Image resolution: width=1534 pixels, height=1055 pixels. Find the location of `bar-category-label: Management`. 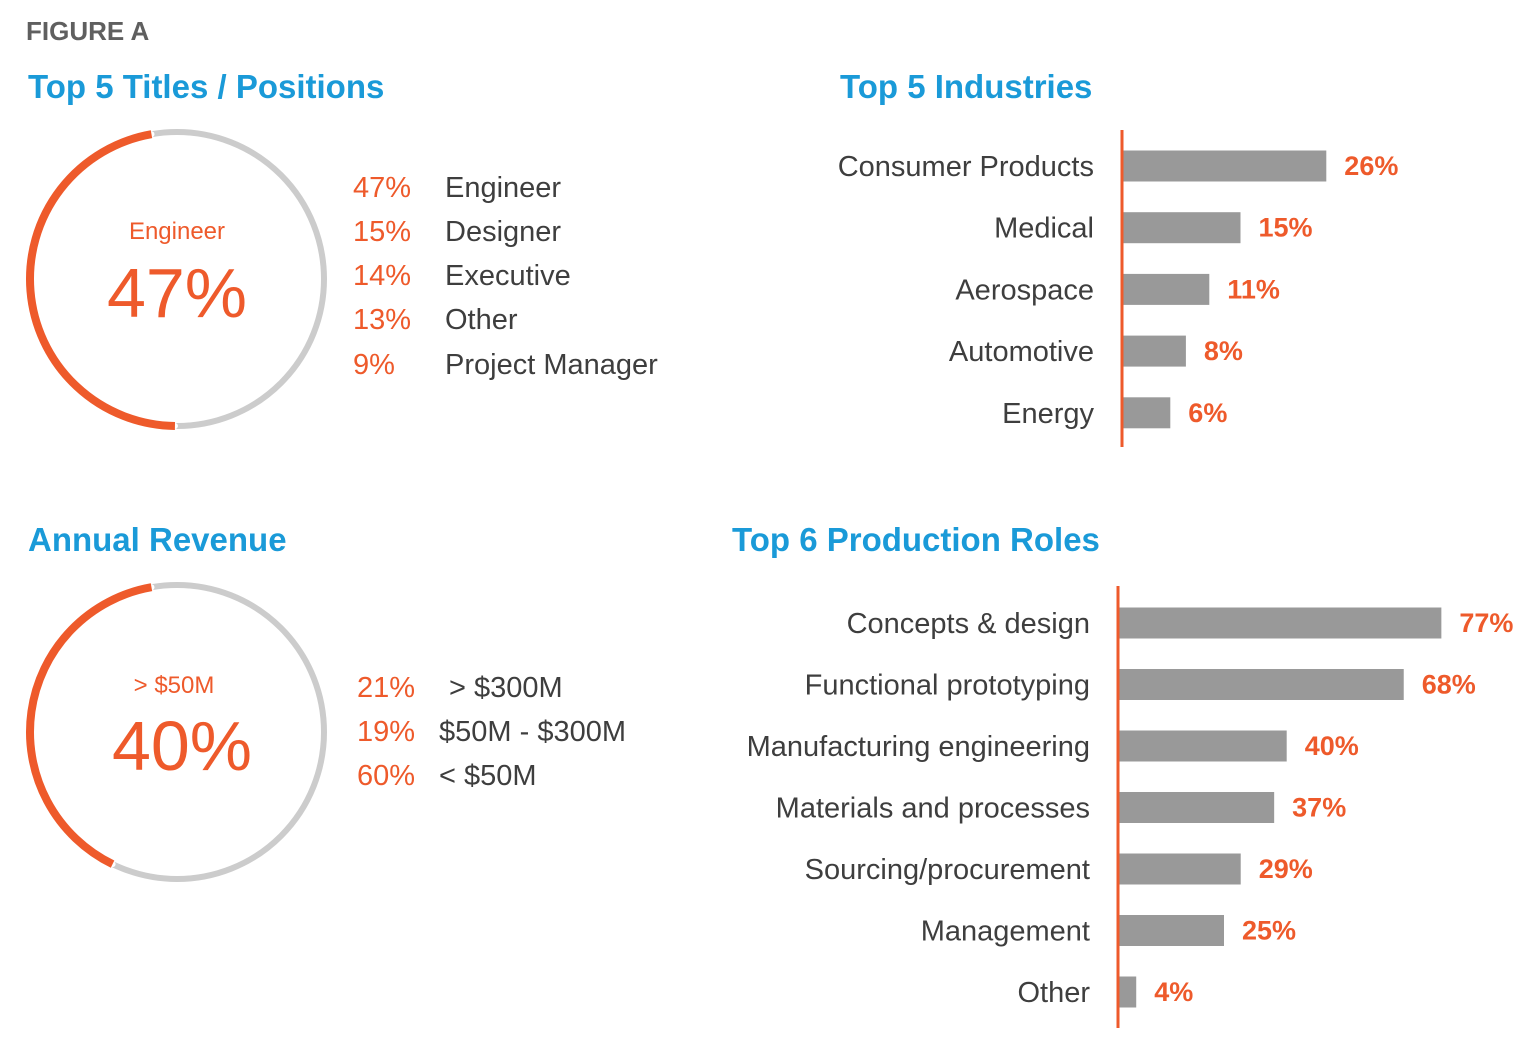

bar-category-label: Management is located at coordinates (1005, 932).